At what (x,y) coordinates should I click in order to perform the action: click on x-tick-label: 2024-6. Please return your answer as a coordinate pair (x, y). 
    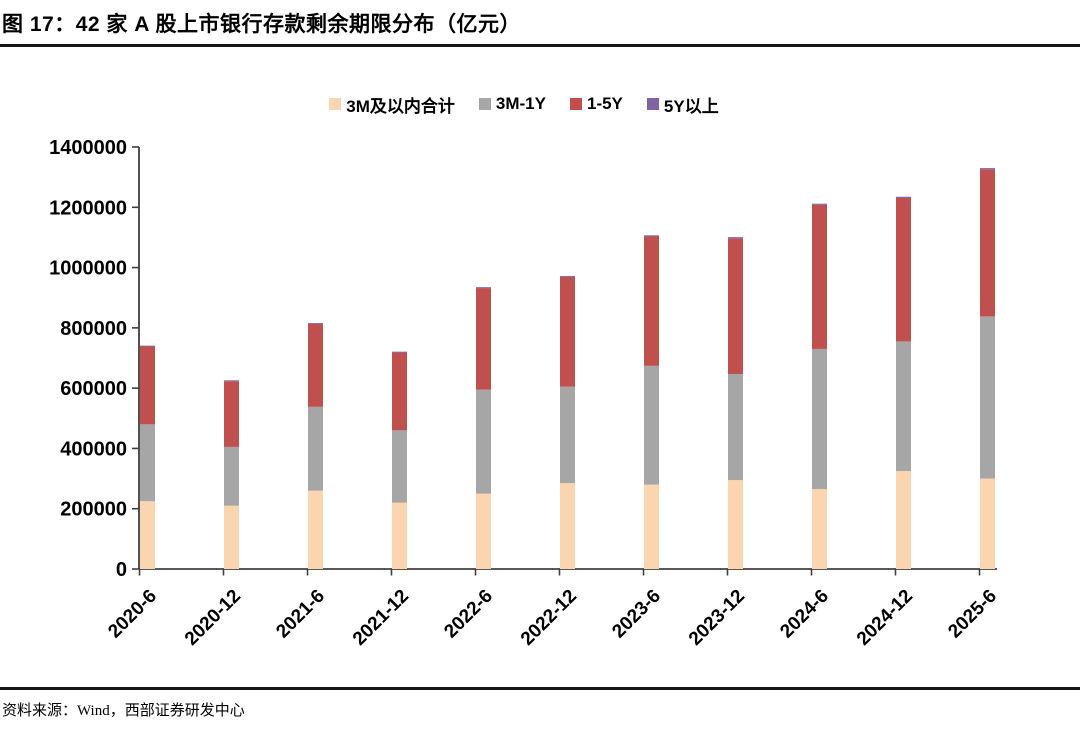
    Looking at the image, I should click on (804, 614).